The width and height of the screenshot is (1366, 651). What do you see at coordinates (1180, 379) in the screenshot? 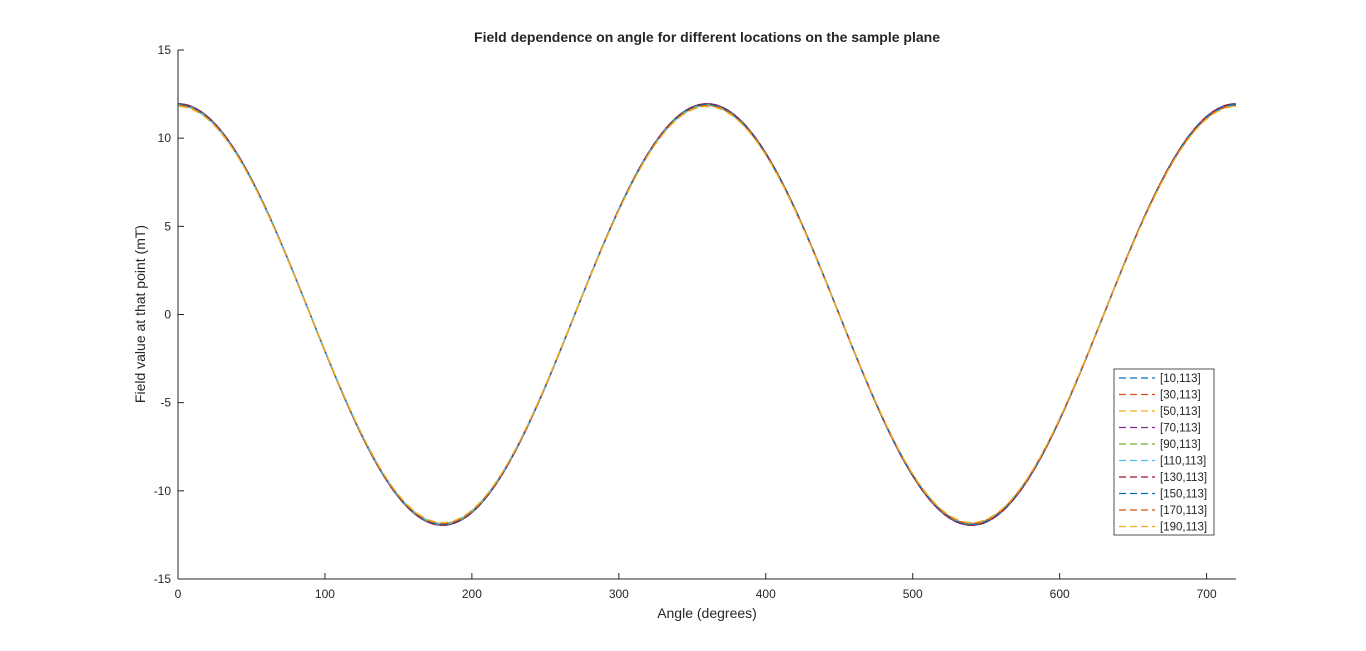
I see `legend-entry-label: [10,113]` at bounding box center [1180, 379].